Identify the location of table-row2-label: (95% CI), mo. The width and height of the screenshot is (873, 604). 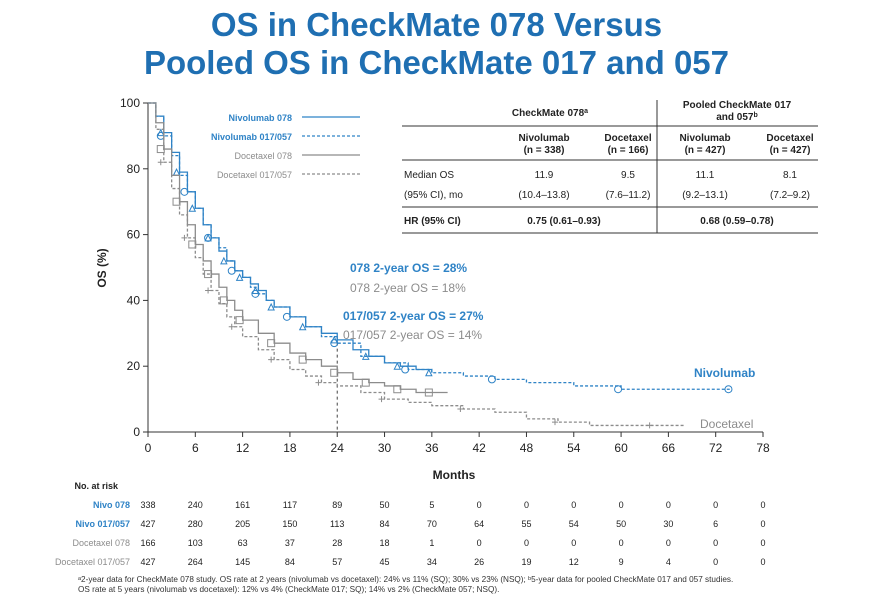
(433, 195).